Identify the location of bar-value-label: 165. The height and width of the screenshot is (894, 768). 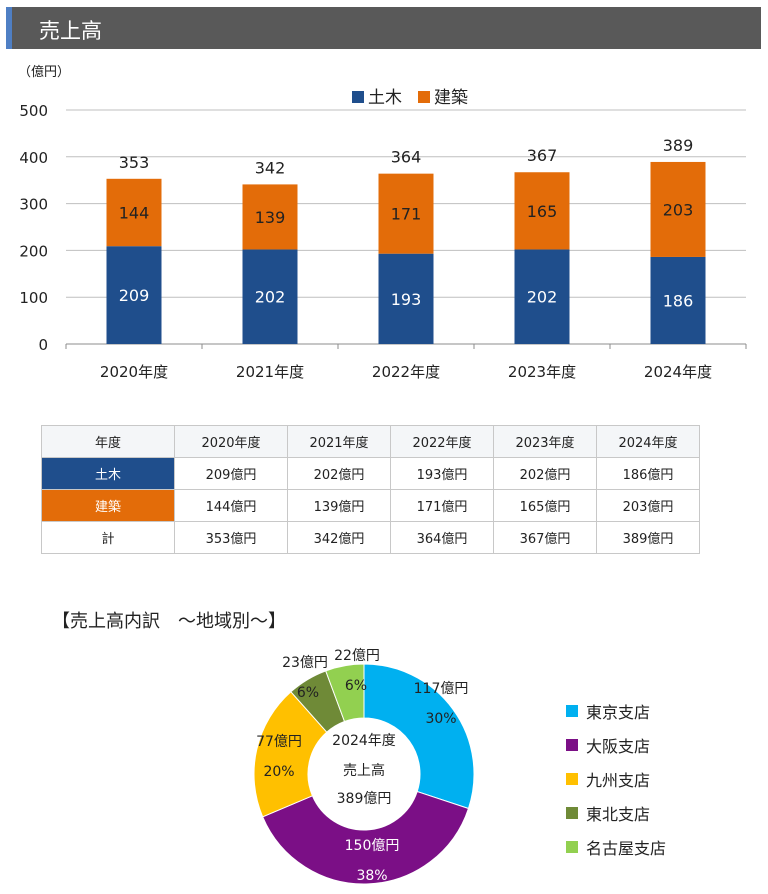
(542, 211).